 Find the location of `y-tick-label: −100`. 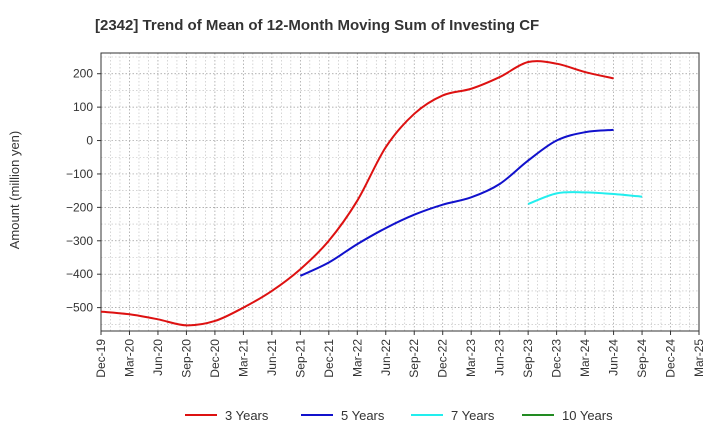

y-tick-label: −100 is located at coordinates (79, 174).